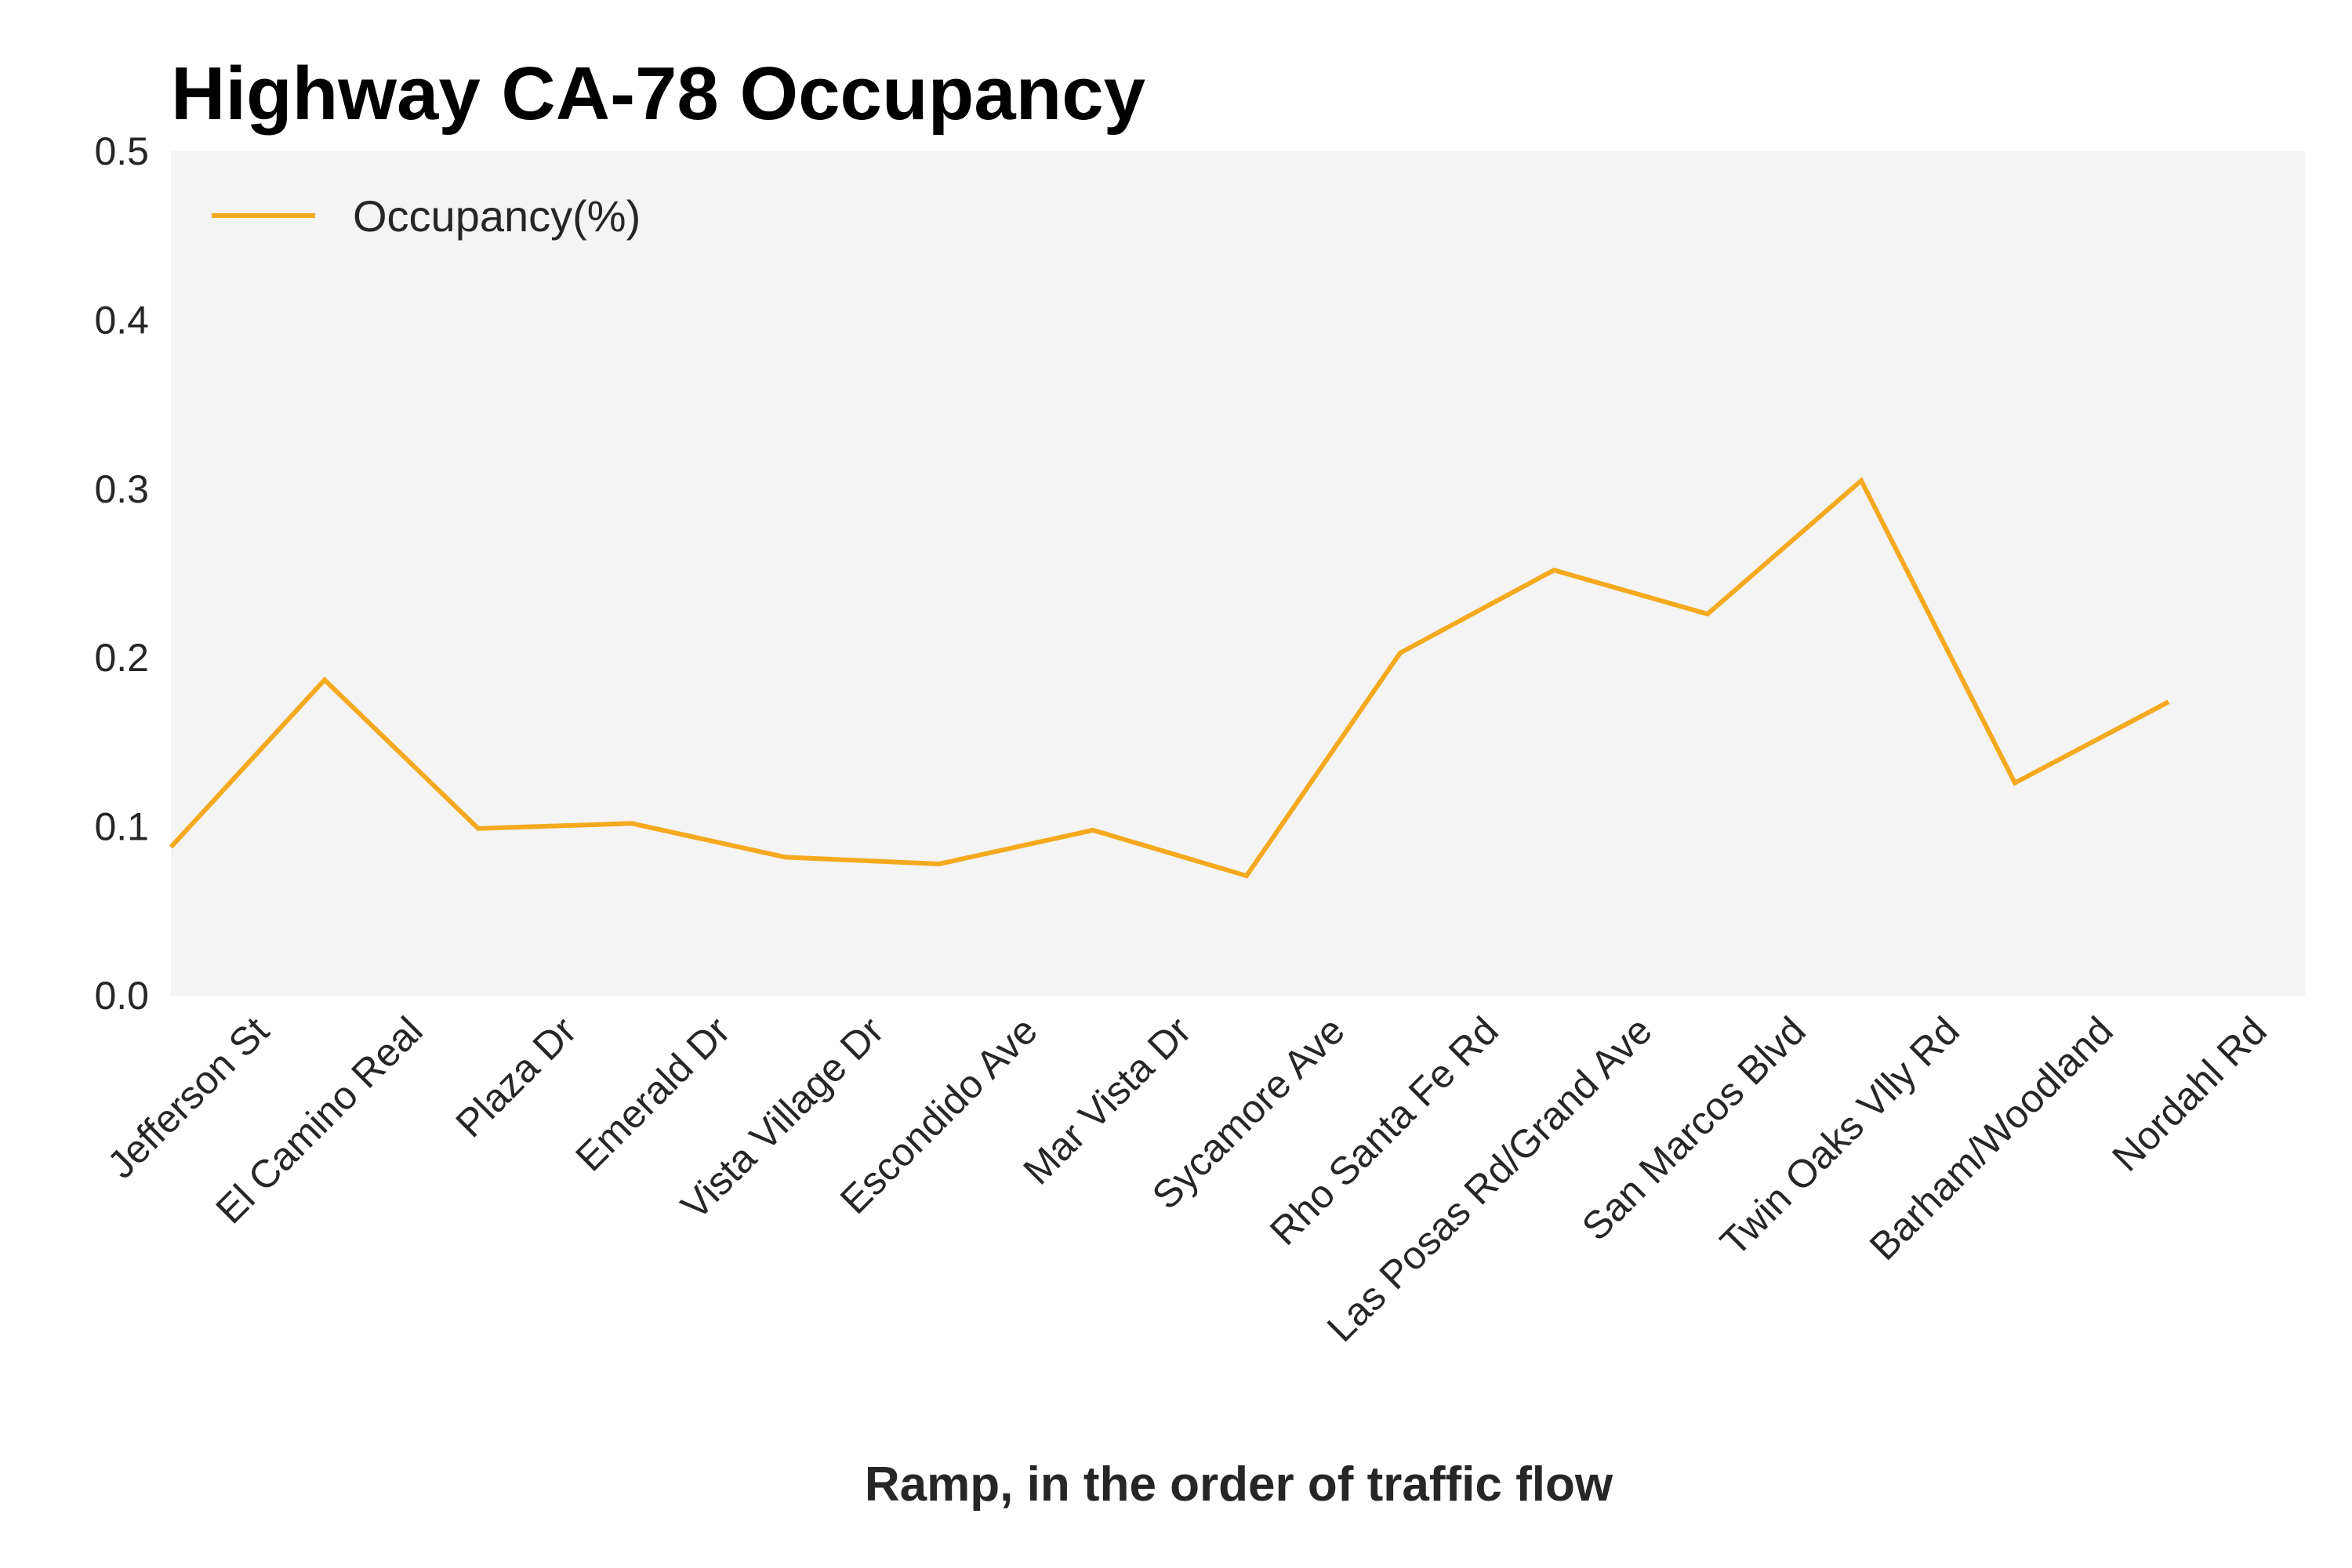 The width and height of the screenshot is (2352, 1568). What do you see at coordinates (516, 1076) in the screenshot?
I see `x-tick-label: Plaza Dr` at bounding box center [516, 1076].